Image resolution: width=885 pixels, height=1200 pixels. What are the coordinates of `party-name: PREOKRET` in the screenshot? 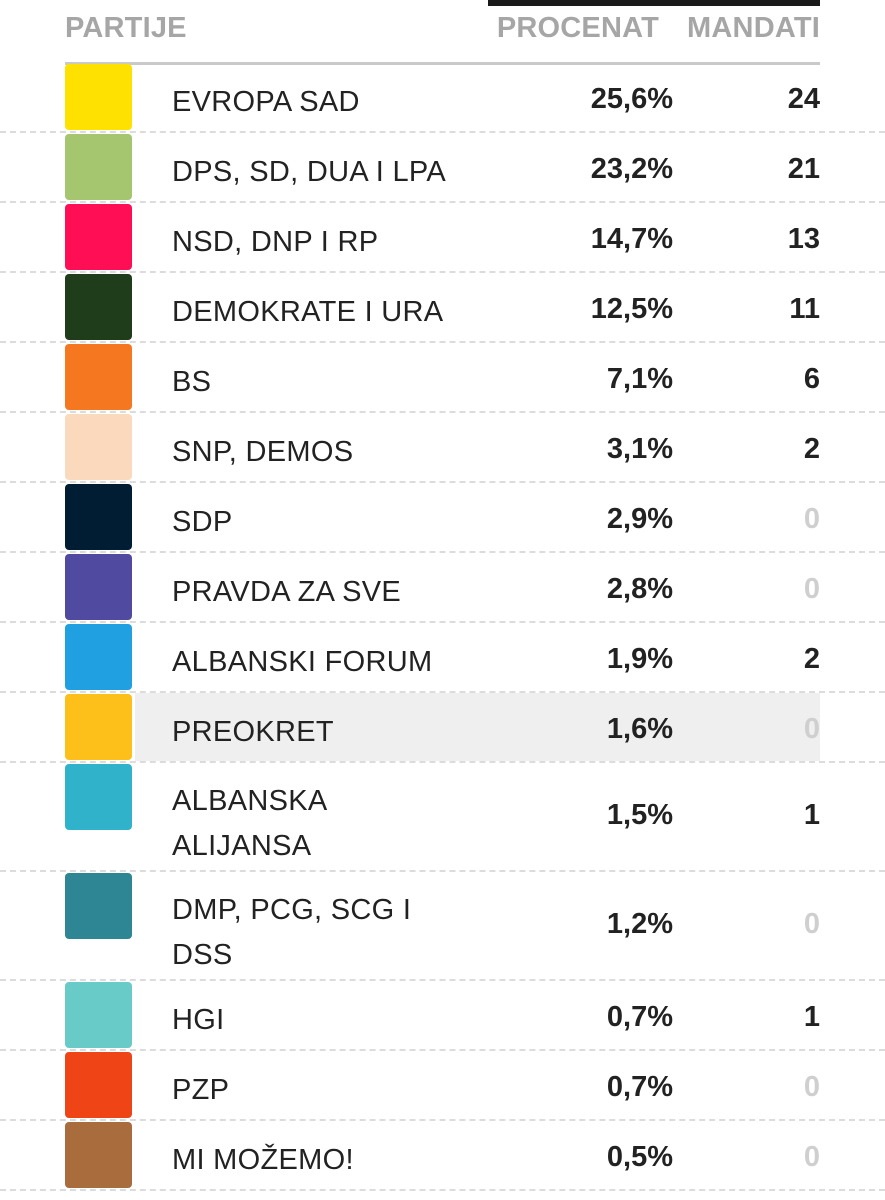 It's located at (253, 732).